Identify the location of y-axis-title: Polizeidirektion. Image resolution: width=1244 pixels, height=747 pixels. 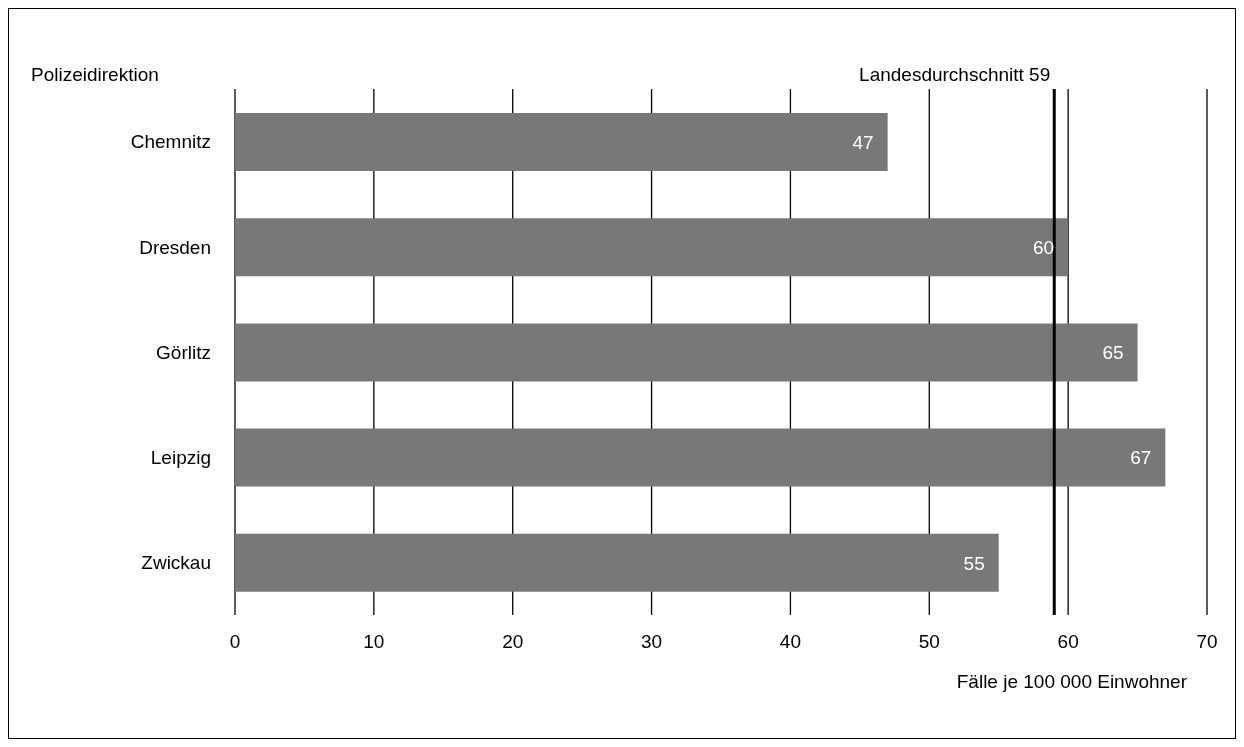
(95, 75).